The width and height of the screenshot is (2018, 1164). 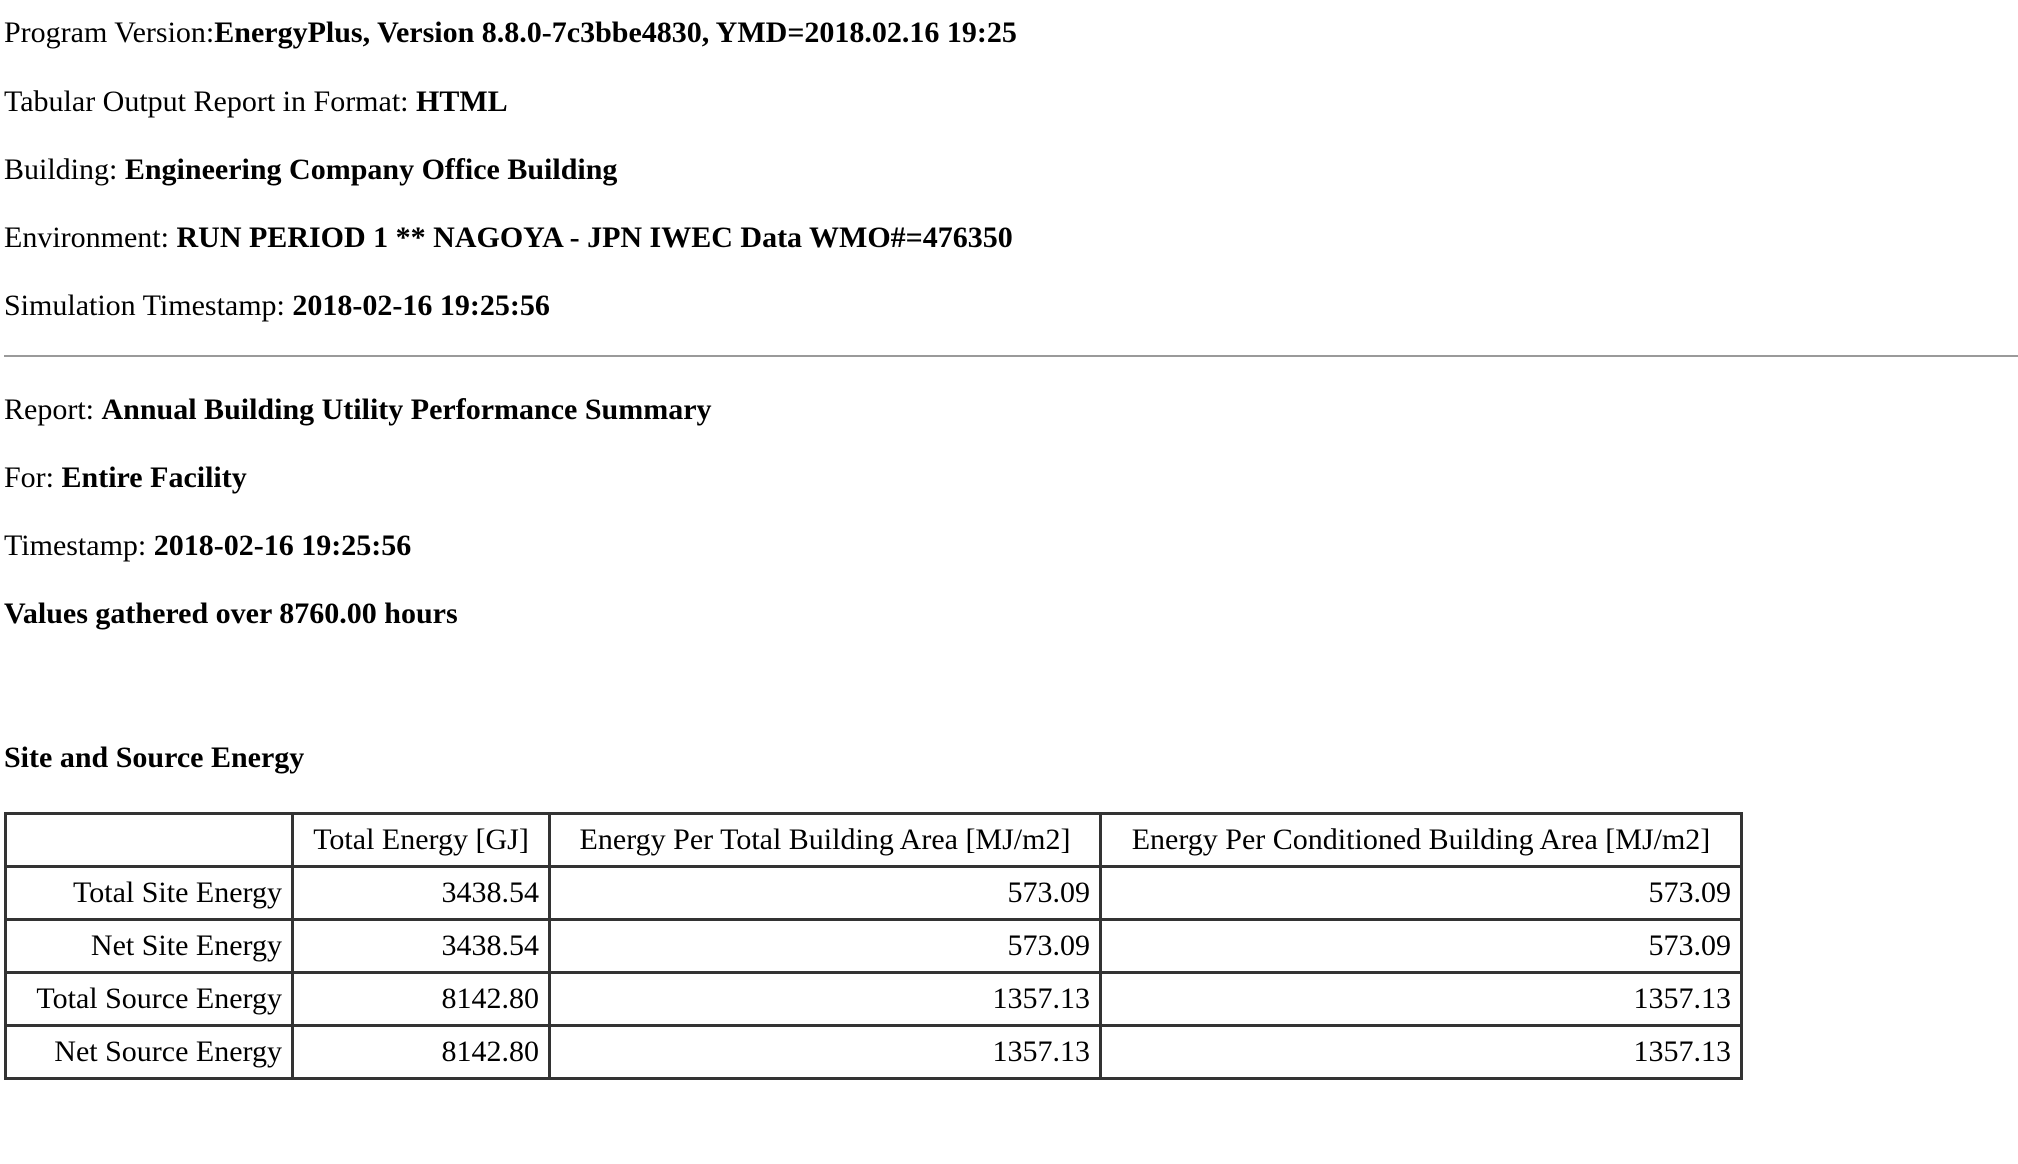 I want to click on column-header-total-energy: Total Energy [GJ], so click(x=421, y=840).